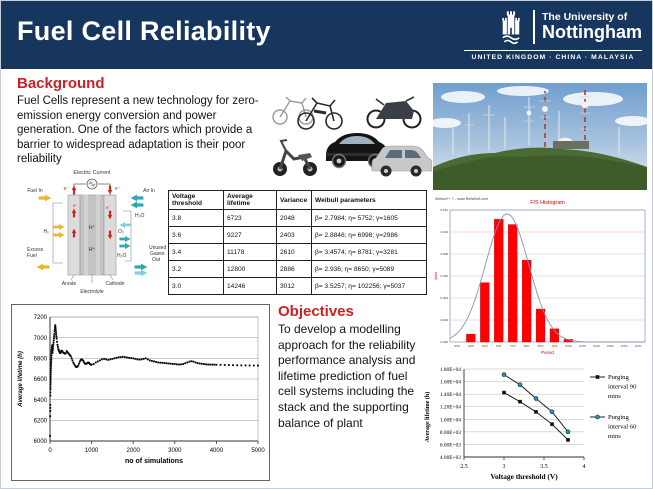  I want to click on diagram-label-h2o: H₂O, so click(140, 216).